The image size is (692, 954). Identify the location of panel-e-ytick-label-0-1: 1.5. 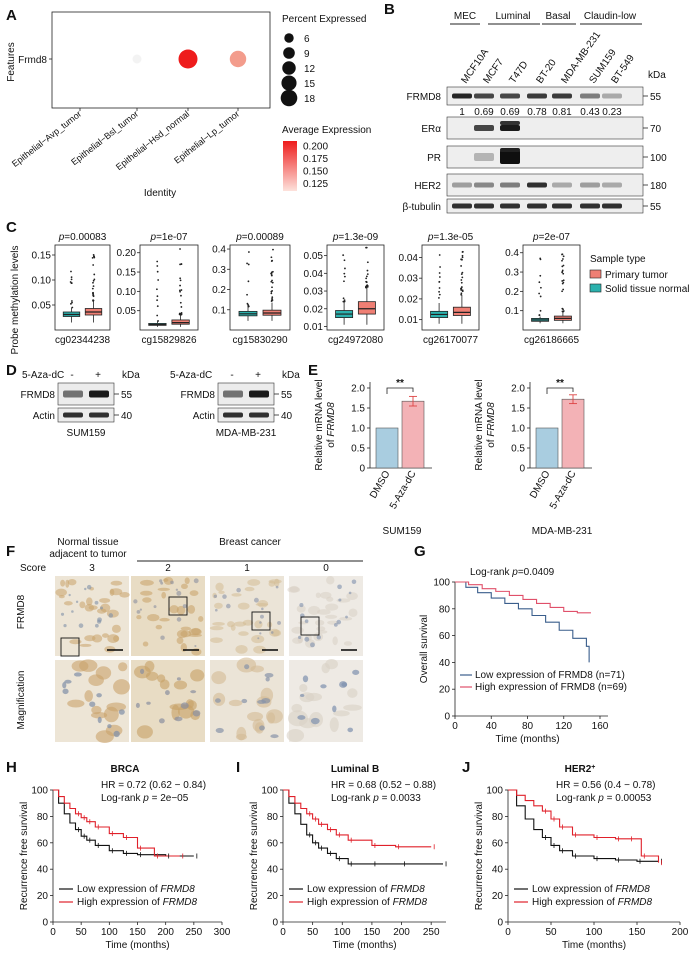
(358, 409).